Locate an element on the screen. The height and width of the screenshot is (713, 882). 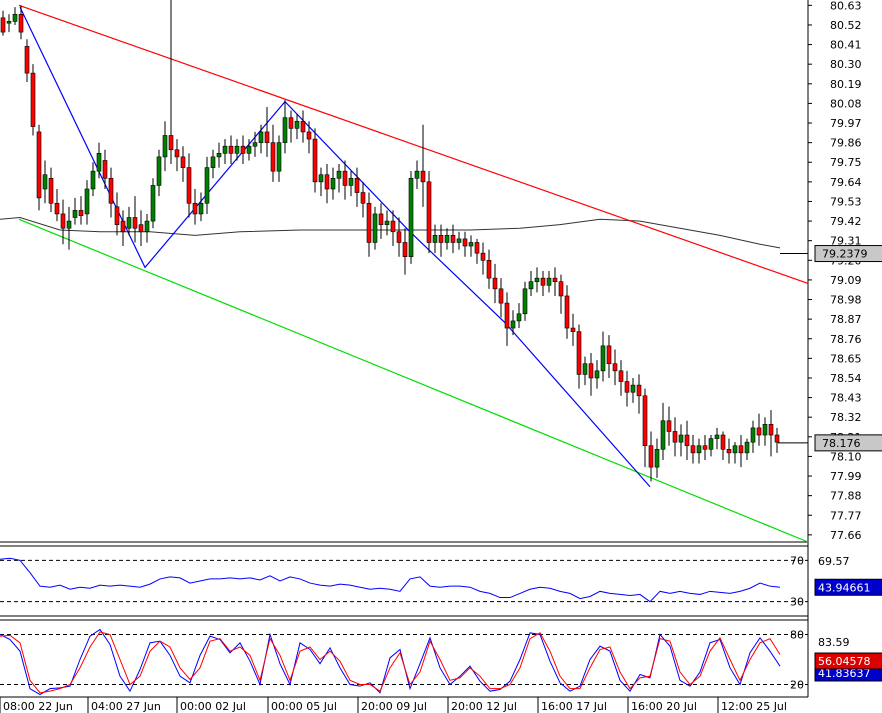
moving-average-line is located at coordinates (390, 233).